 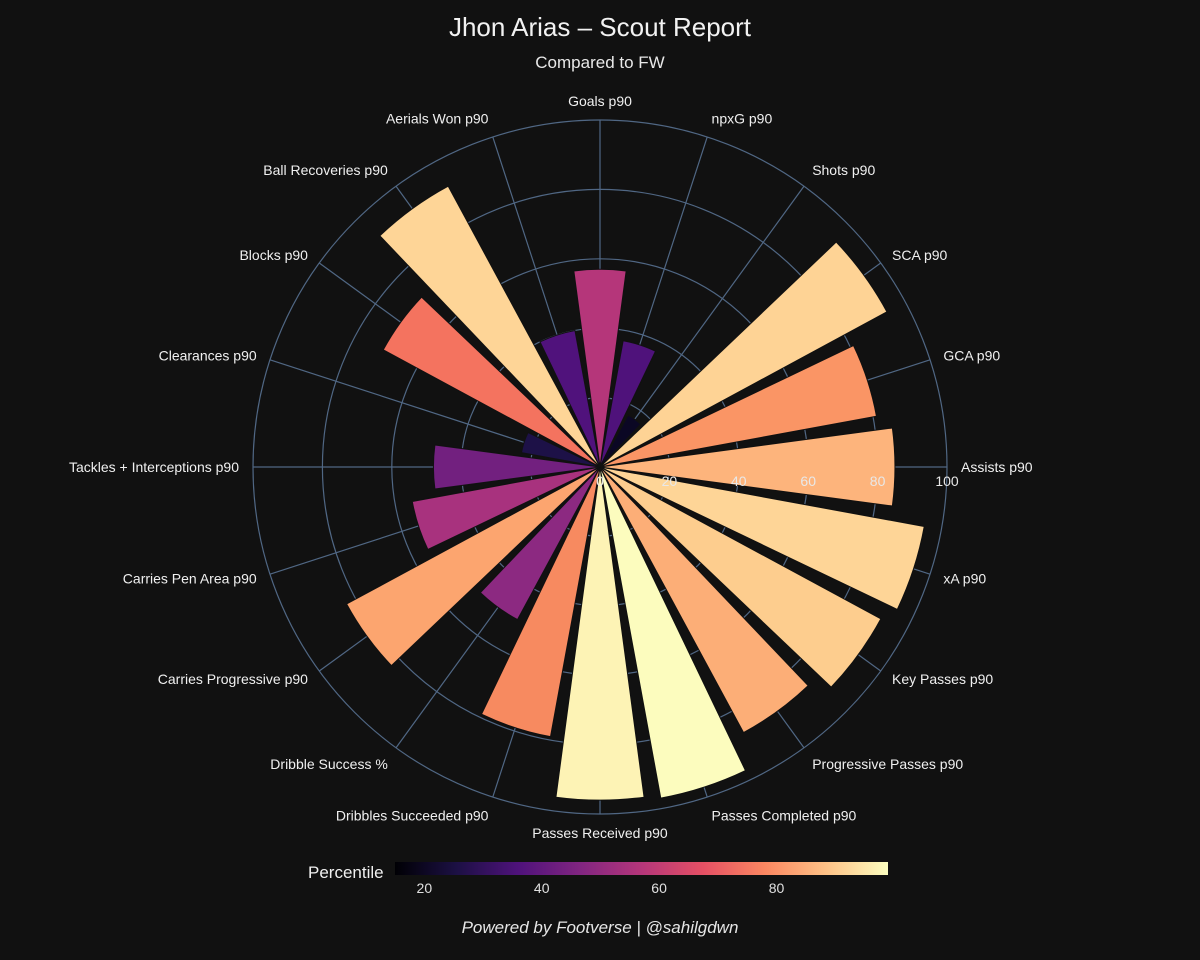 I want to click on bar-gca-p90, so click(x=738, y=406).